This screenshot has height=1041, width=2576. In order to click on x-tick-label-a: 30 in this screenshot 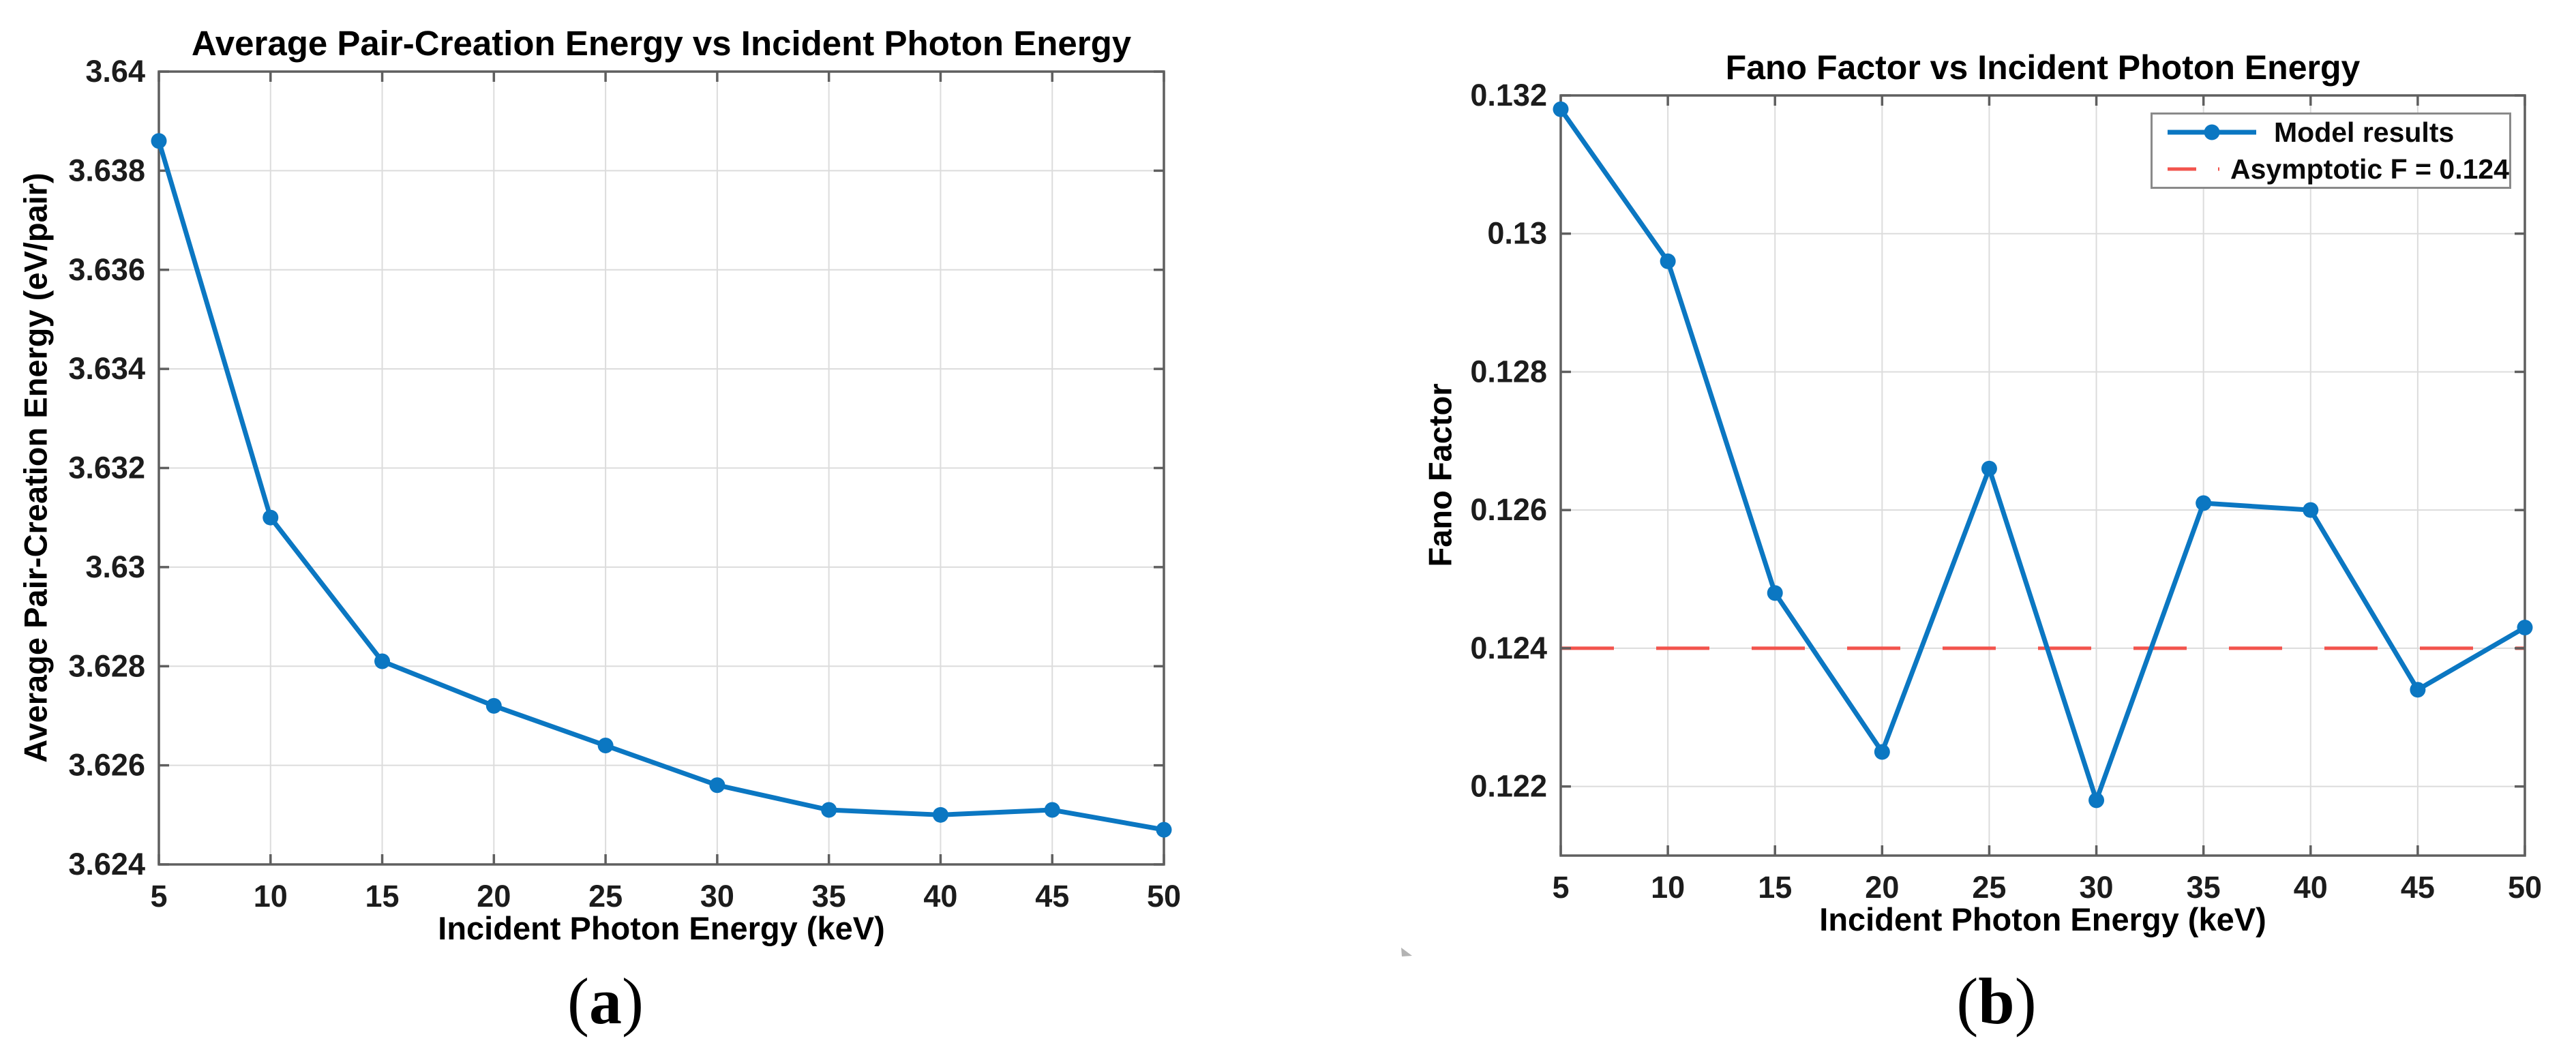, I will do `click(717, 896)`.